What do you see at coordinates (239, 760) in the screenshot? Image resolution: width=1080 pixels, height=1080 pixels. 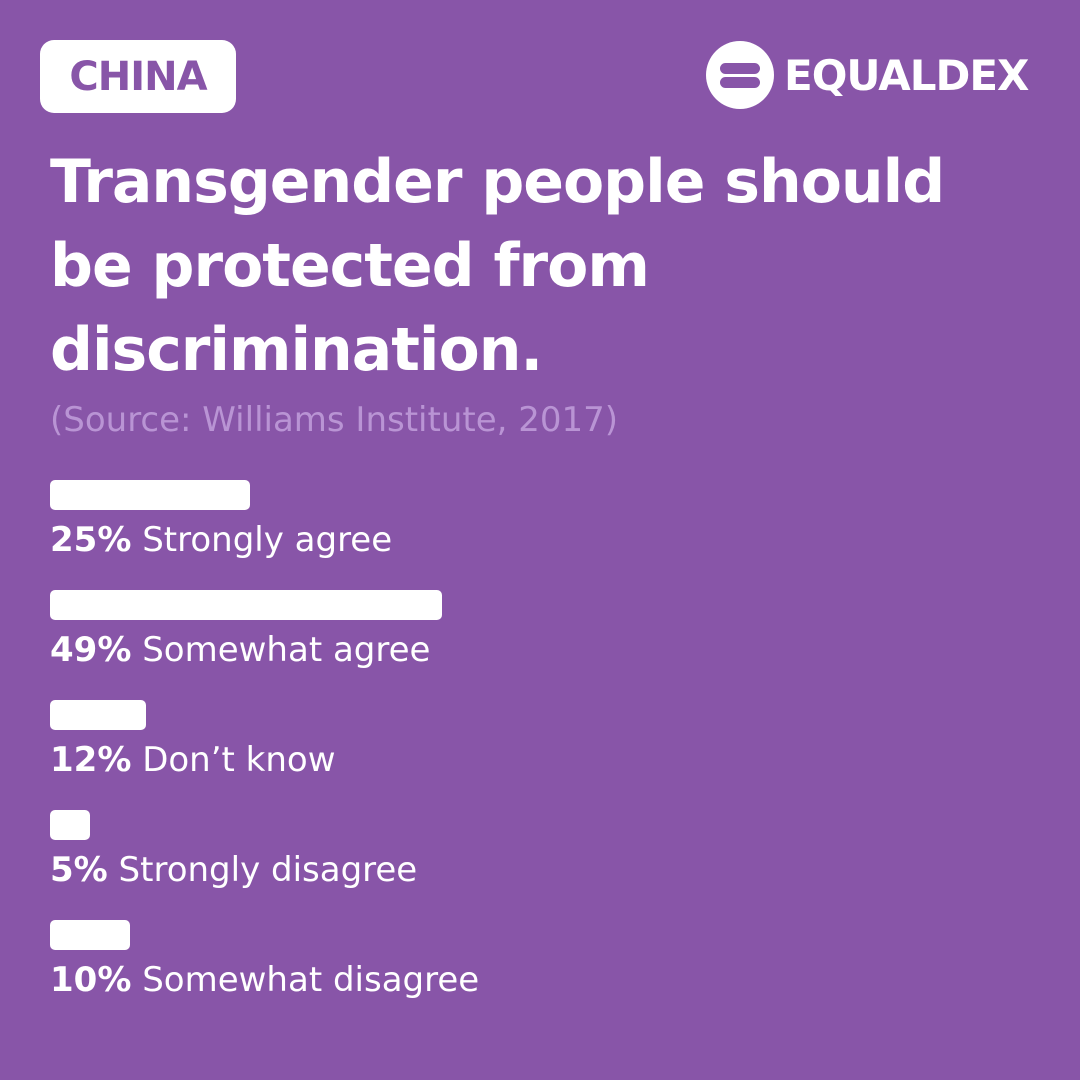 I see `category-label: Don’t know` at bounding box center [239, 760].